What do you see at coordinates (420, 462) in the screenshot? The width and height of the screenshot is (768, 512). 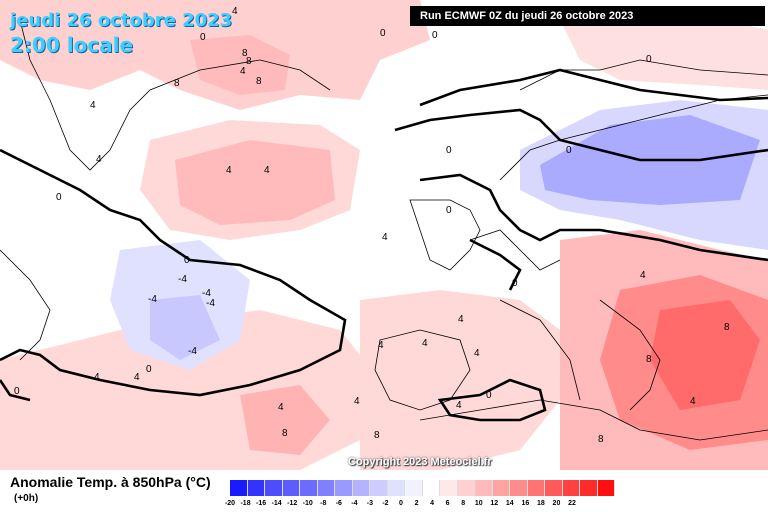 I see `copyright-notice: Copyright 2023 Meteociel.fr` at bounding box center [420, 462].